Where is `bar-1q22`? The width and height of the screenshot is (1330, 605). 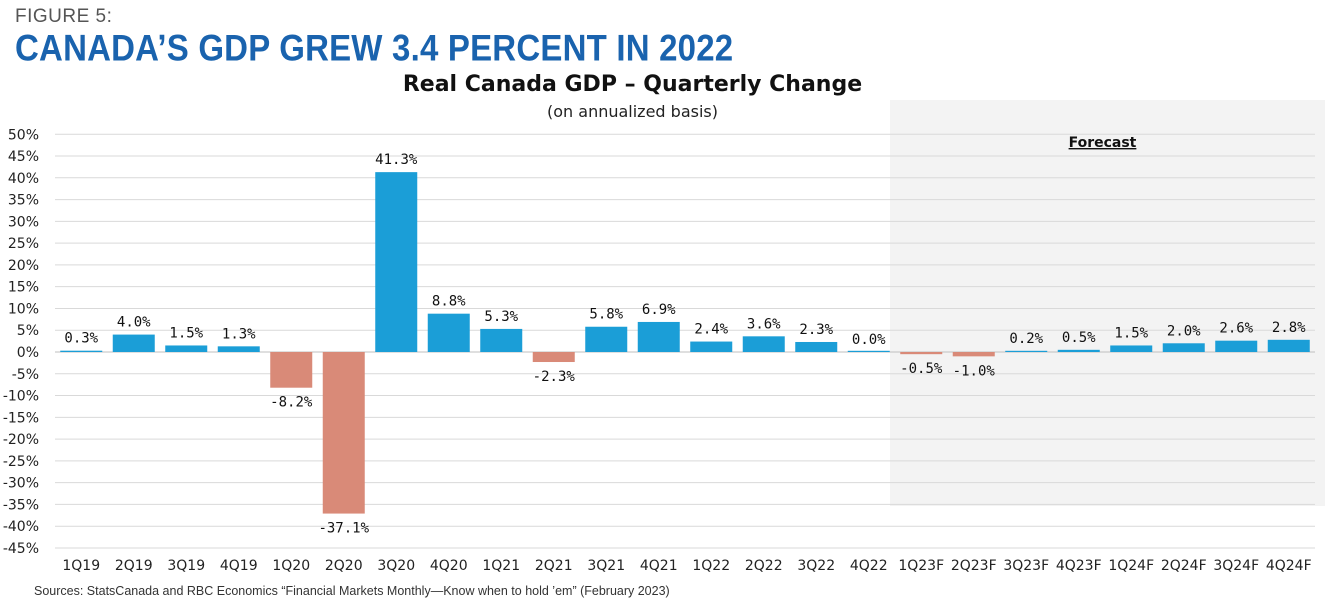 bar-1q22 is located at coordinates (711, 346).